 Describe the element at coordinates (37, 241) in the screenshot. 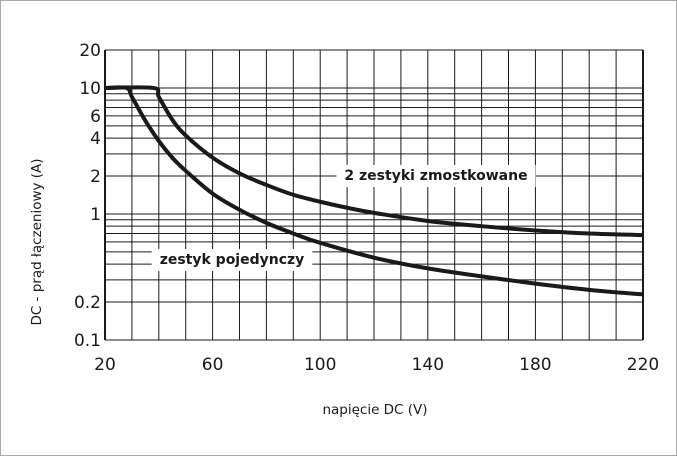

I see `y-axis-title: DC - prąd łączeniowy (A)` at that location.